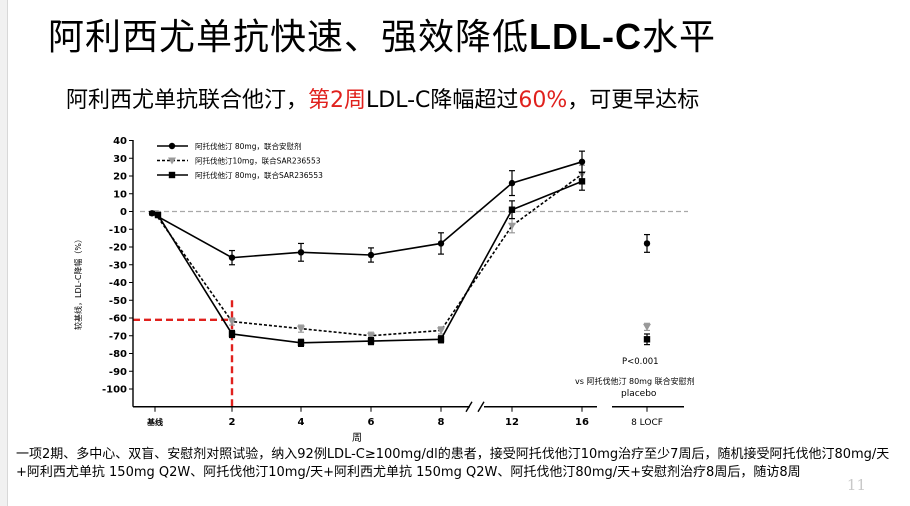  I want to click on x-tick-label: 基线, so click(154, 422).